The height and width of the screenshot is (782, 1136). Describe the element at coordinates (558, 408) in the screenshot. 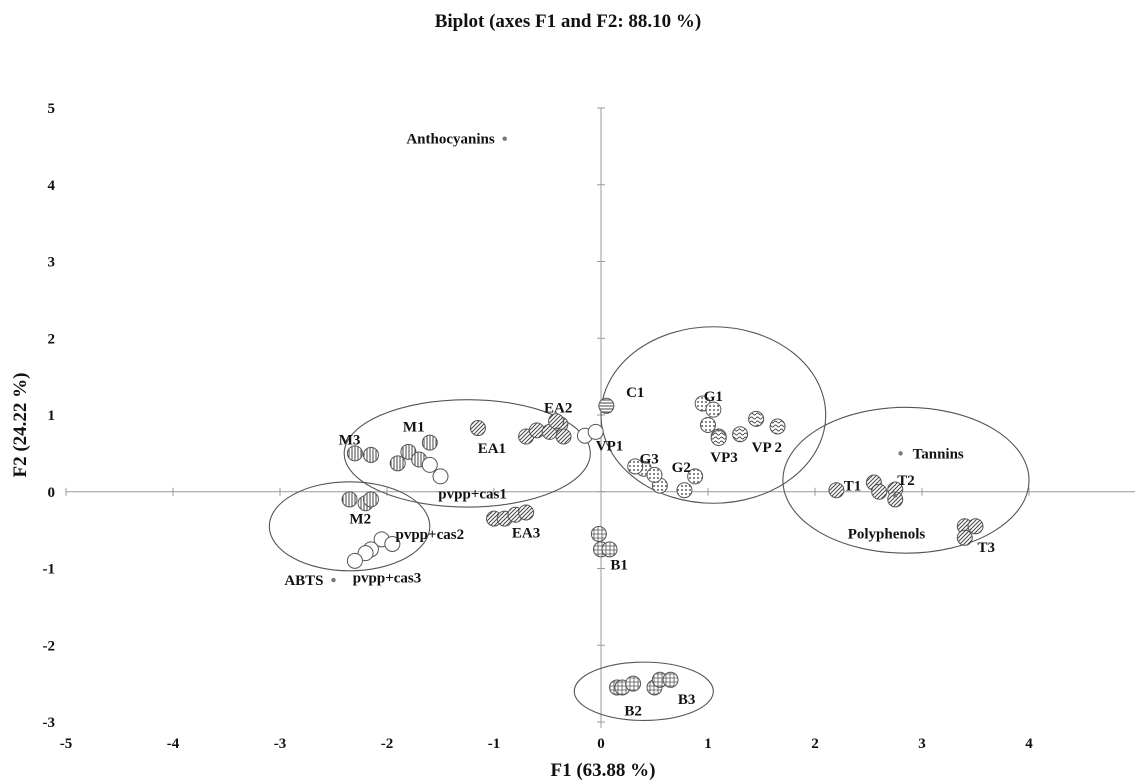

I see `sample-label: EA2` at that location.